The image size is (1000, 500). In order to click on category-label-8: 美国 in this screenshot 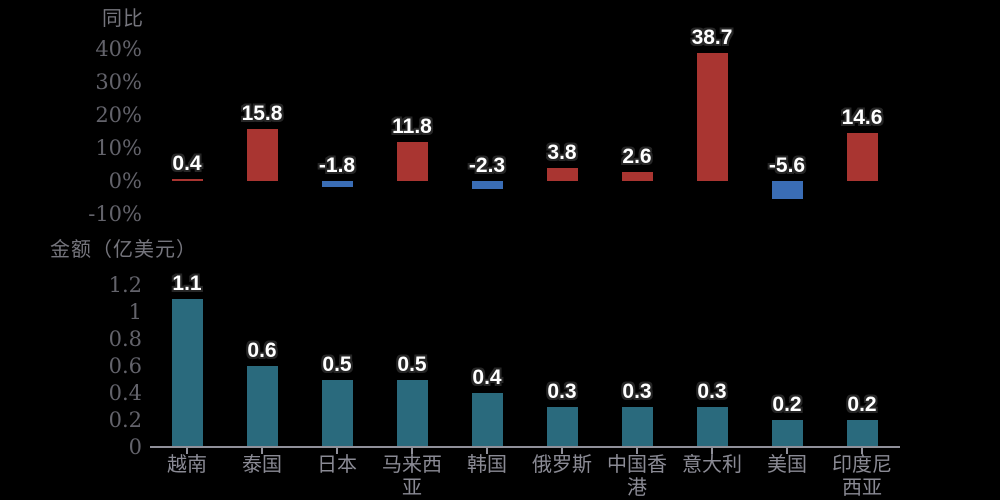, I will do `click(787, 465)`.